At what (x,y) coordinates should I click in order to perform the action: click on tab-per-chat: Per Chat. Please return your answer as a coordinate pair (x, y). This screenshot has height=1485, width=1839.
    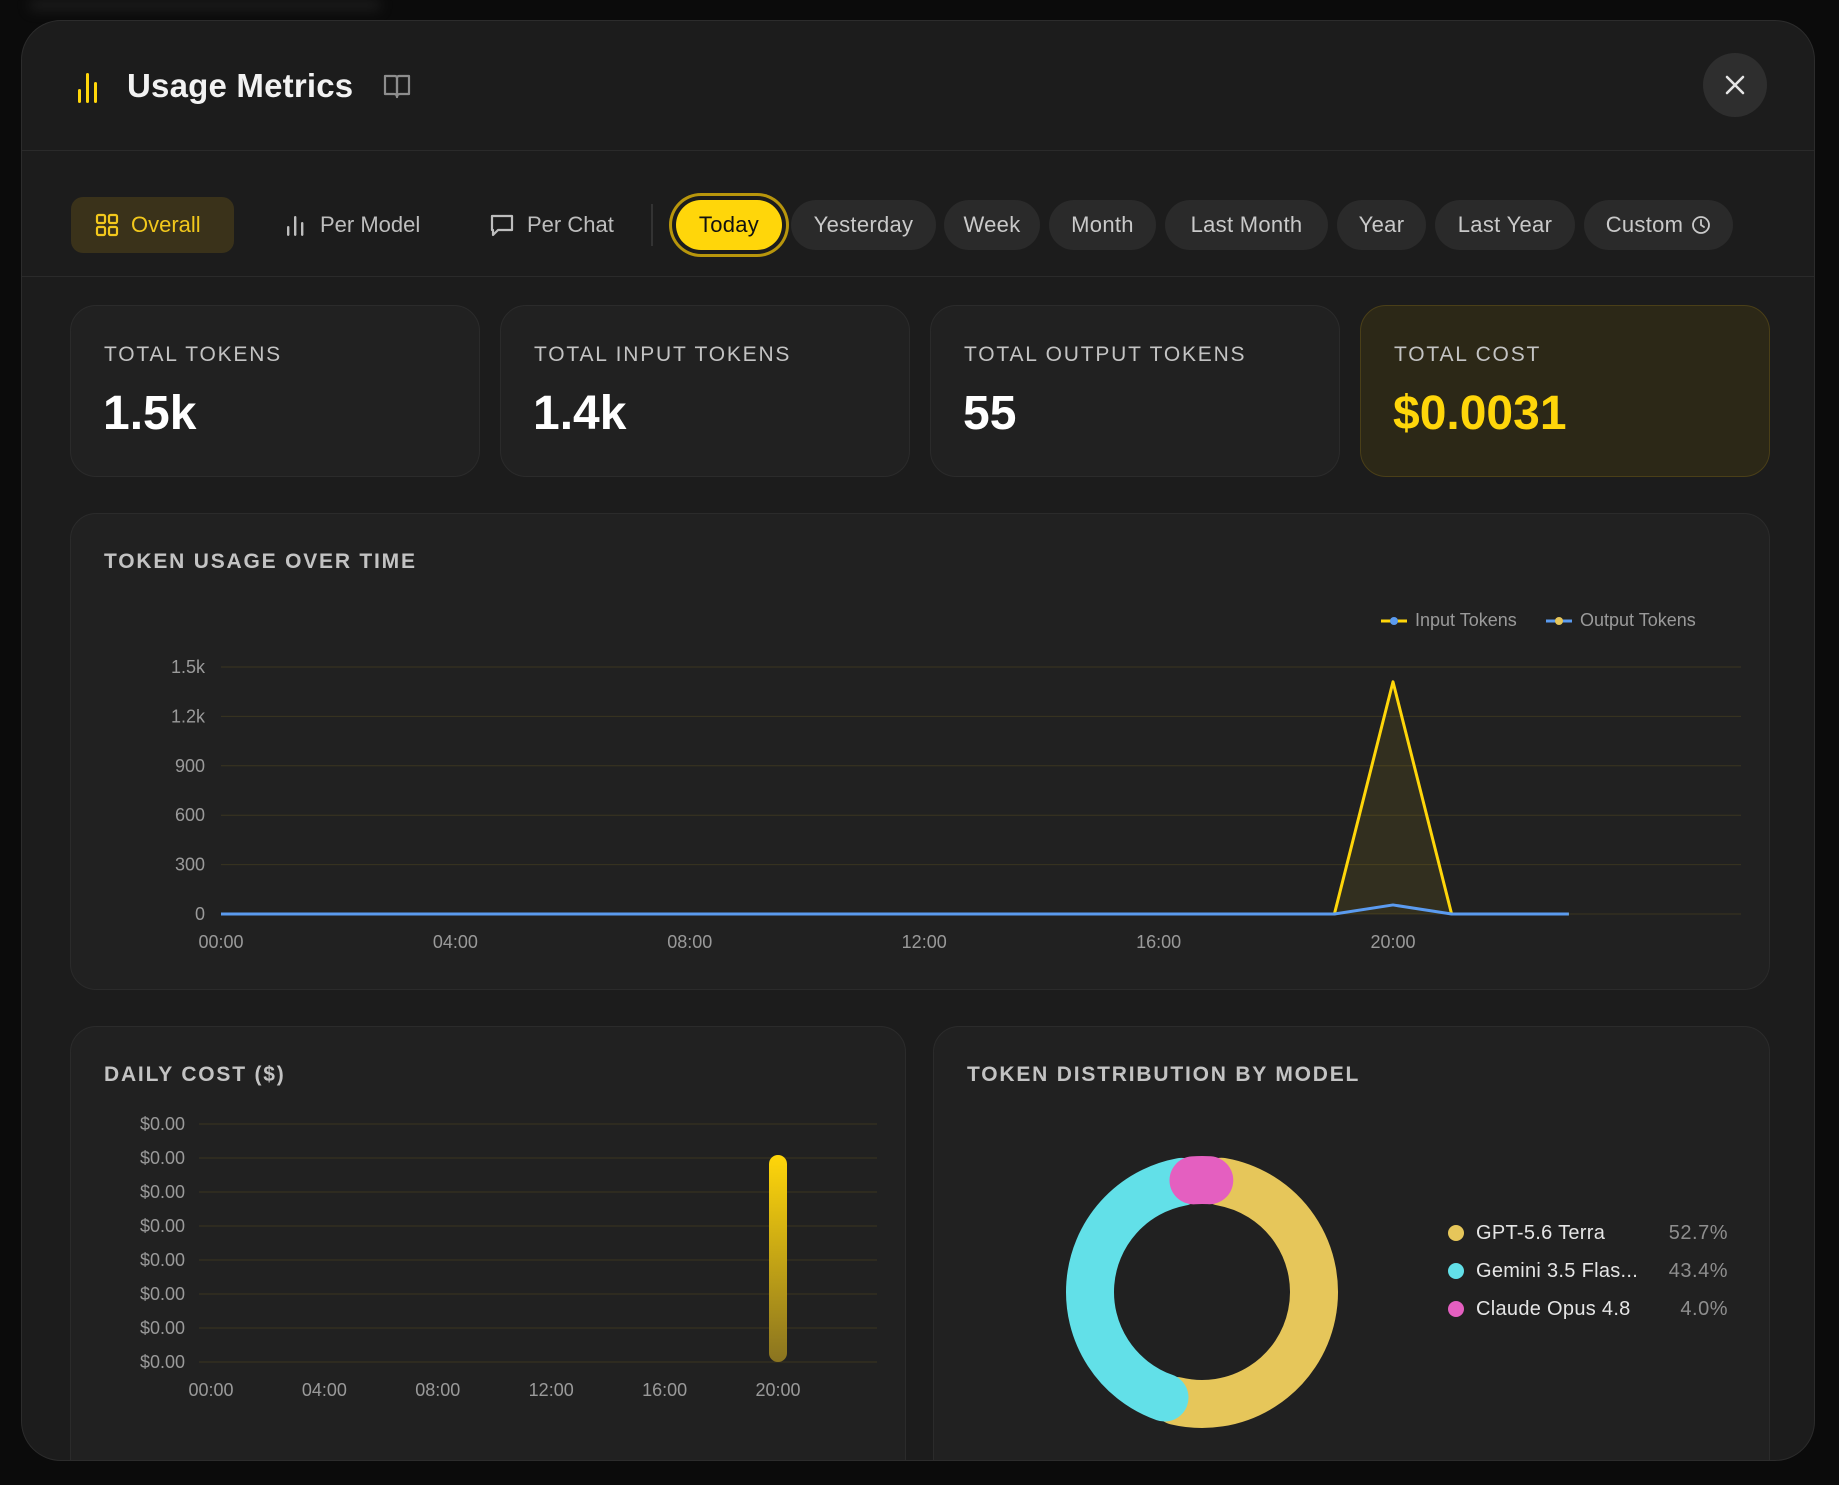
    Looking at the image, I should click on (551, 225).